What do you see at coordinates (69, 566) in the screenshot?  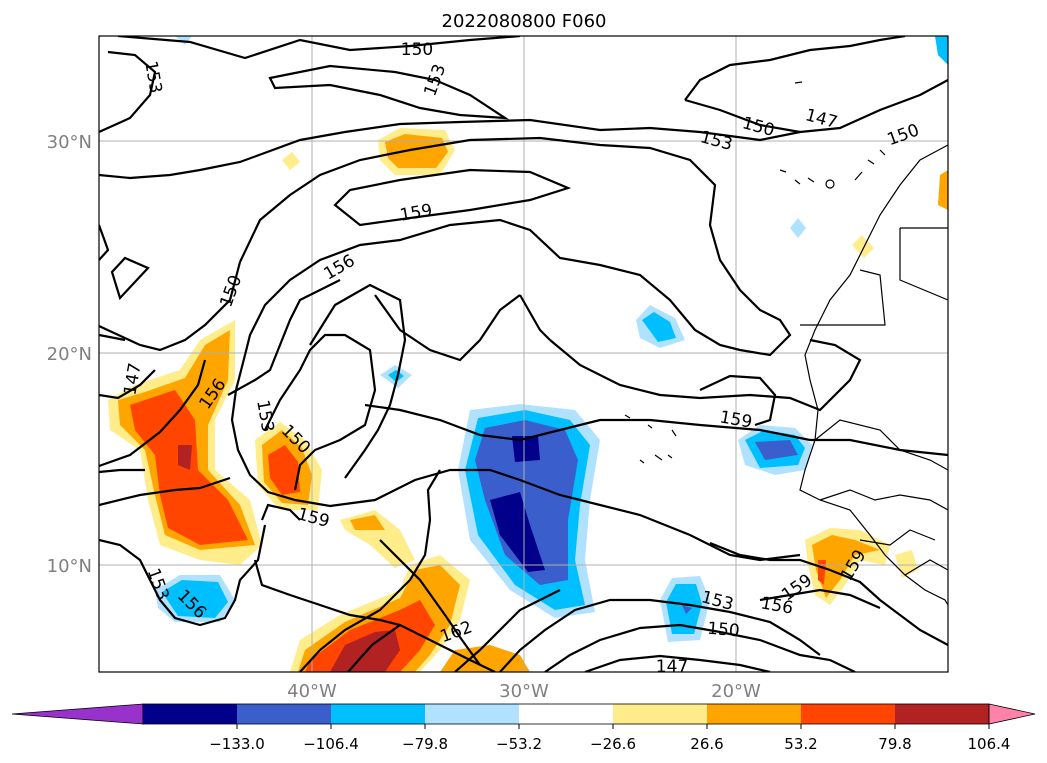 I see `lat-label-10n: 10°N` at bounding box center [69, 566].